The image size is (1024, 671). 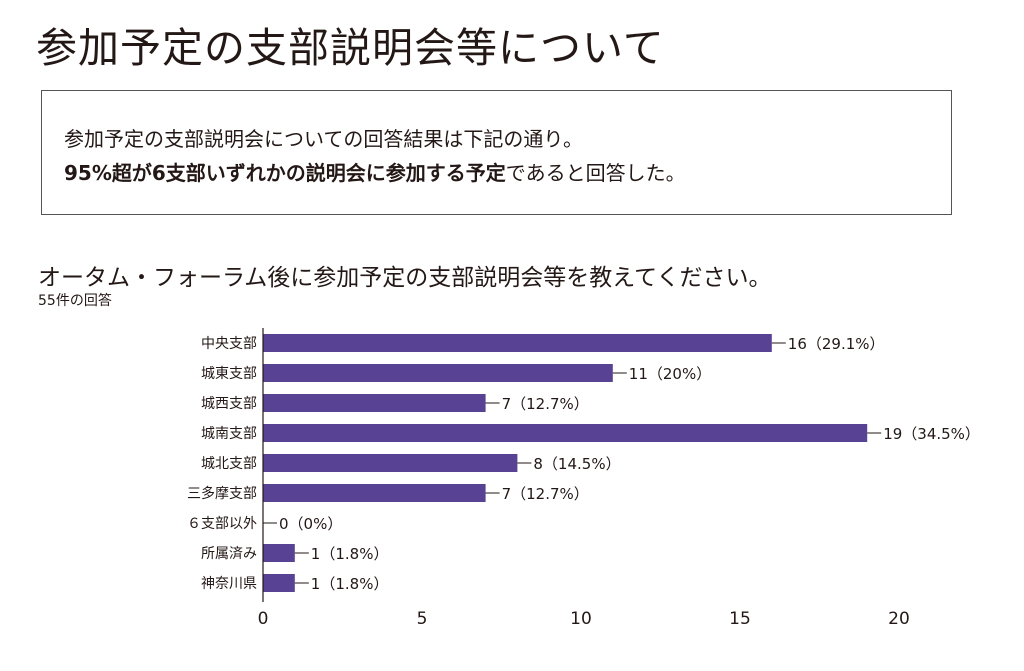 I want to click on data-label: 19（34.5%）, so click(x=931, y=434).